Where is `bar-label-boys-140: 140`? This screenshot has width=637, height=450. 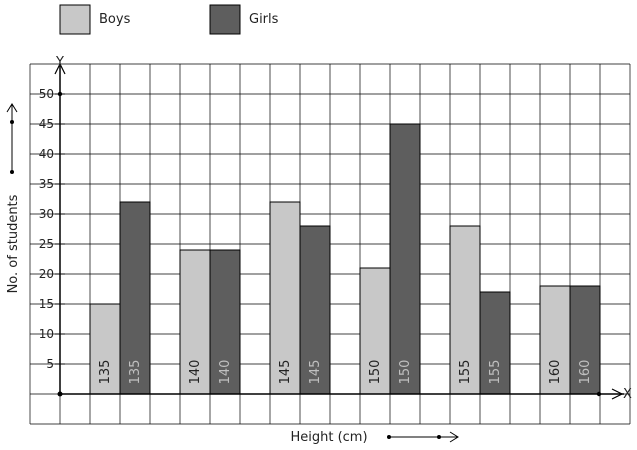 bar-label-boys-140: 140 is located at coordinates (195, 372).